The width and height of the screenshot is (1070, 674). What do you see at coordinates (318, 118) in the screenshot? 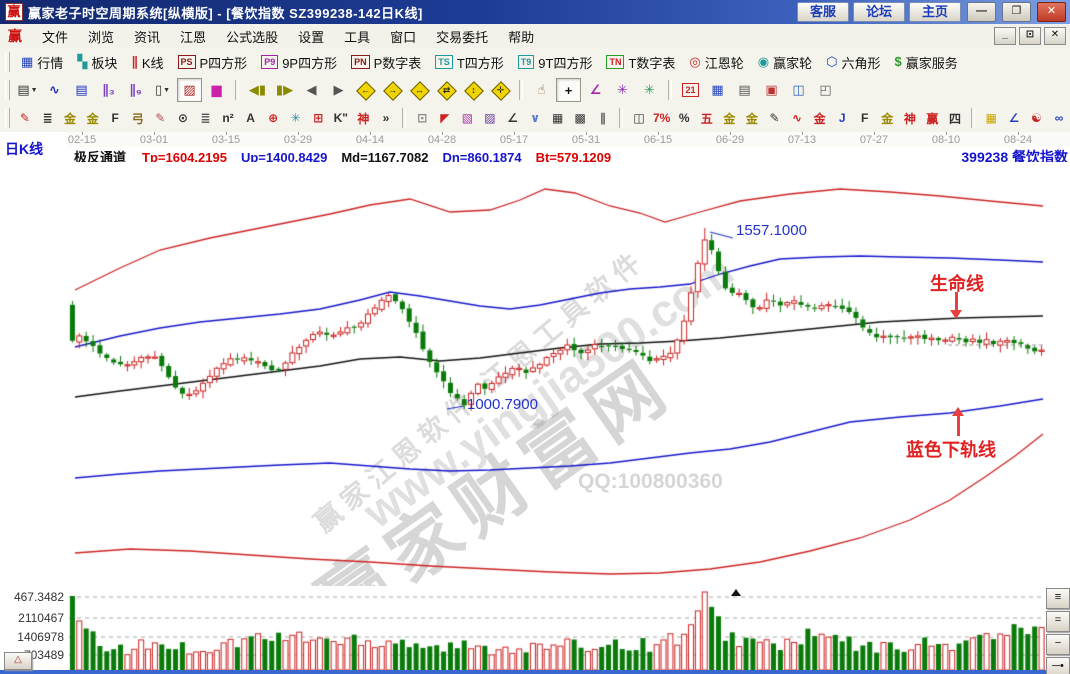
I see `web-grid-tool: ⊞` at bounding box center [318, 118].